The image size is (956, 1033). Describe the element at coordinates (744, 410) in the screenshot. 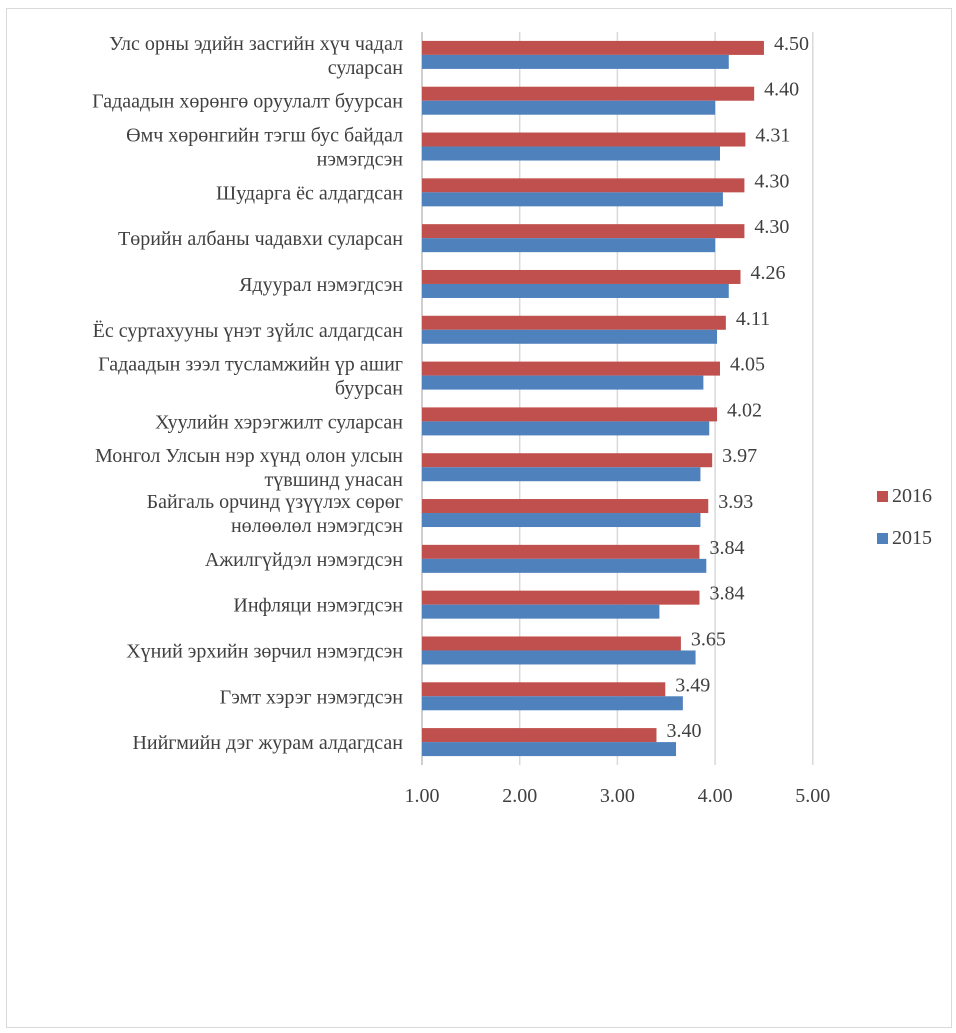

I see `data-label-2016: 4.02` at that location.